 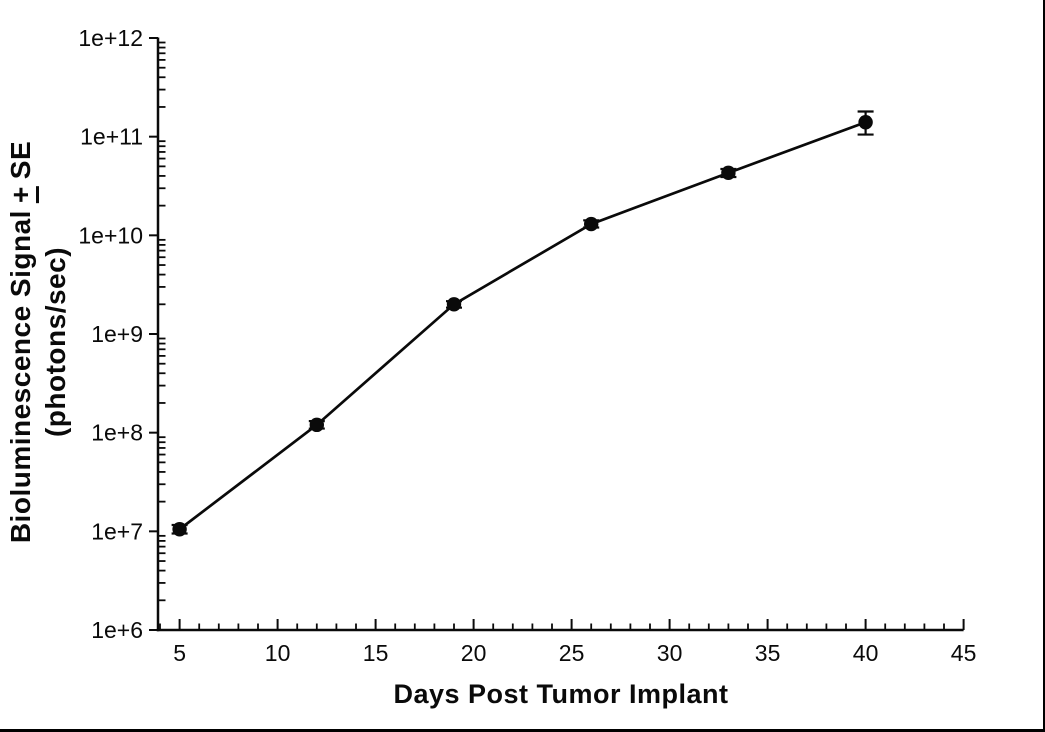 I want to click on y-axis-title-text: Bioluminescence Signal, so click(x=20, y=377).